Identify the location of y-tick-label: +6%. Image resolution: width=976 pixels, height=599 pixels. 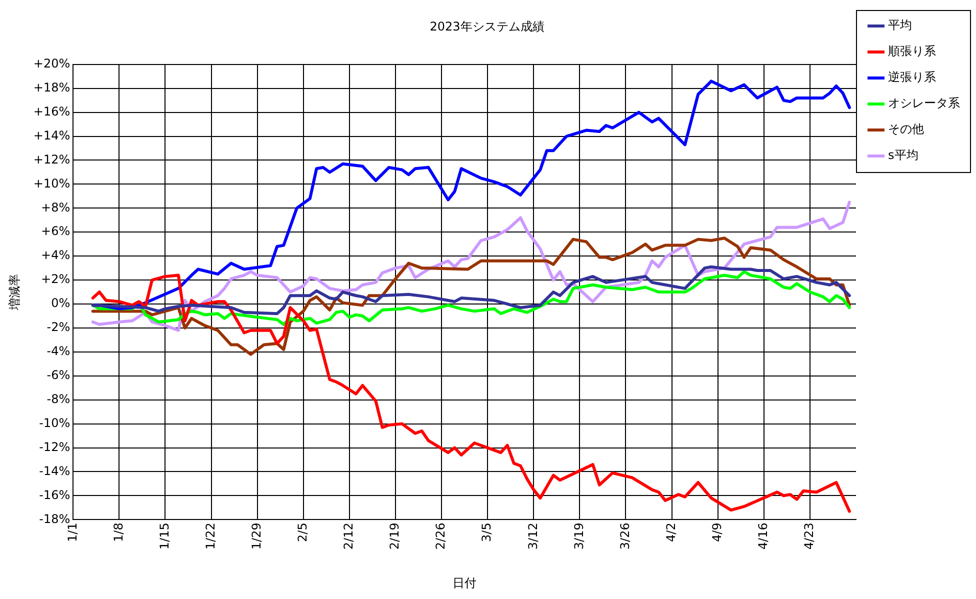
(55, 231).